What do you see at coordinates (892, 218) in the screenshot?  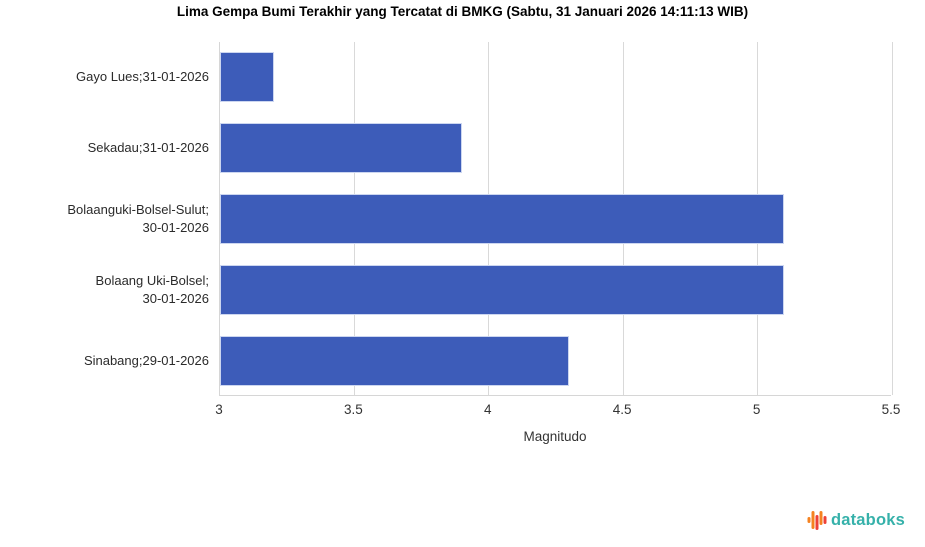 I see `gridline` at bounding box center [892, 218].